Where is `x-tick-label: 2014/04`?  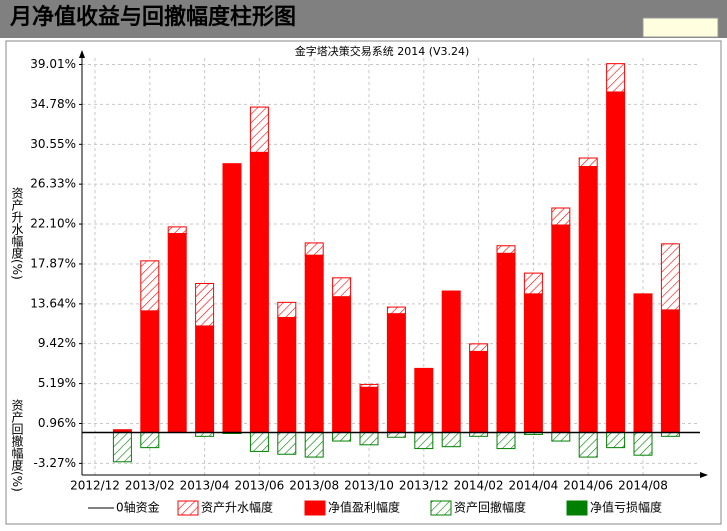
x-tick-label: 2014/04 is located at coordinates (533, 486).